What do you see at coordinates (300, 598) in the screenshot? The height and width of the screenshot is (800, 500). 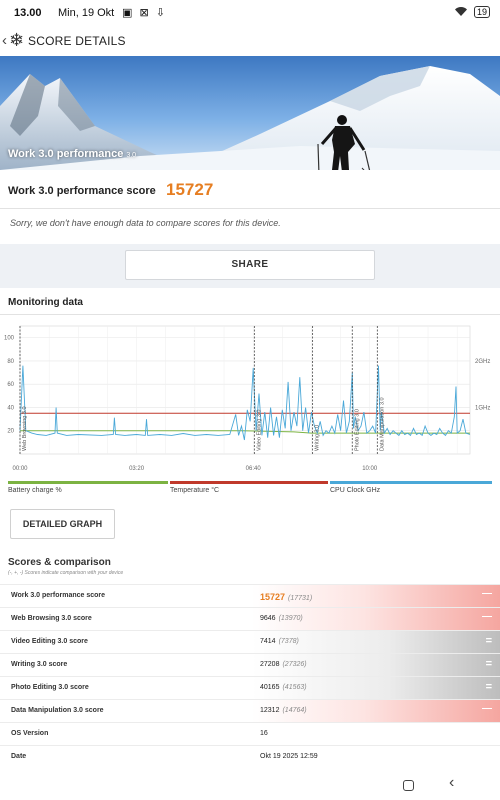 I see `row-compare-score: (17731)` at bounding box center [300, 598].